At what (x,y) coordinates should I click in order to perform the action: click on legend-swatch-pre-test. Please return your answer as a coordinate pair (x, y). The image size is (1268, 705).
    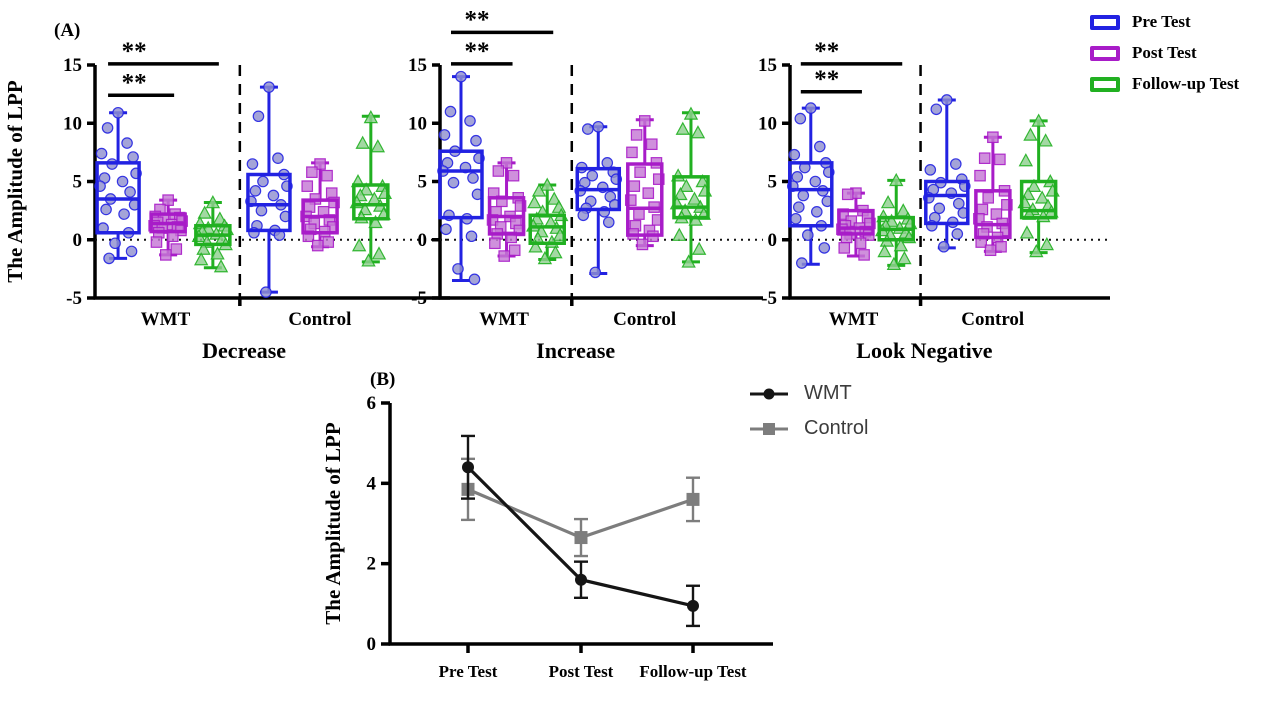
    Looking at the image, I should click on (1105, 22).